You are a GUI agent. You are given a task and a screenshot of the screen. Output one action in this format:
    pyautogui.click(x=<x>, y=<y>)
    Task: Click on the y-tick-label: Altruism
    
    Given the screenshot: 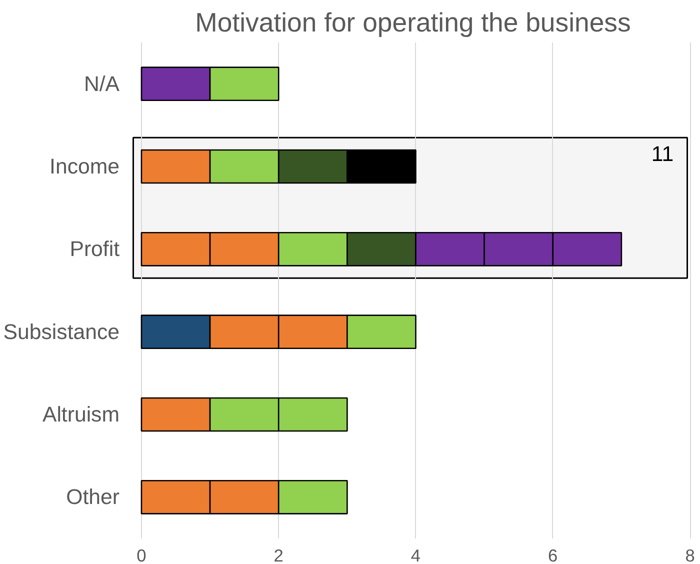 What is the action you would take?
    pyautogui.click(x=81, y=414)
    